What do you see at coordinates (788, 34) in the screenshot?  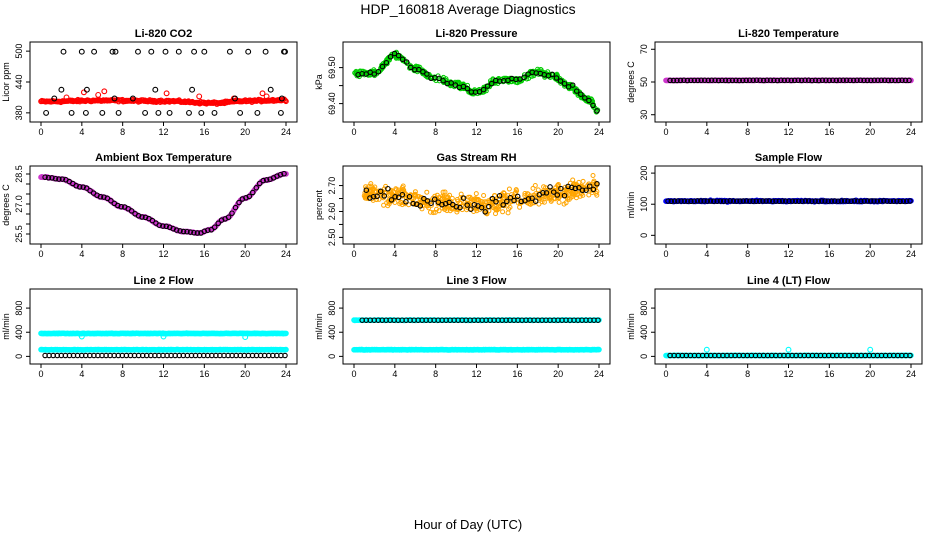 I see `panel-title: Li-820 Temperature` at bounding box center [788, 34].